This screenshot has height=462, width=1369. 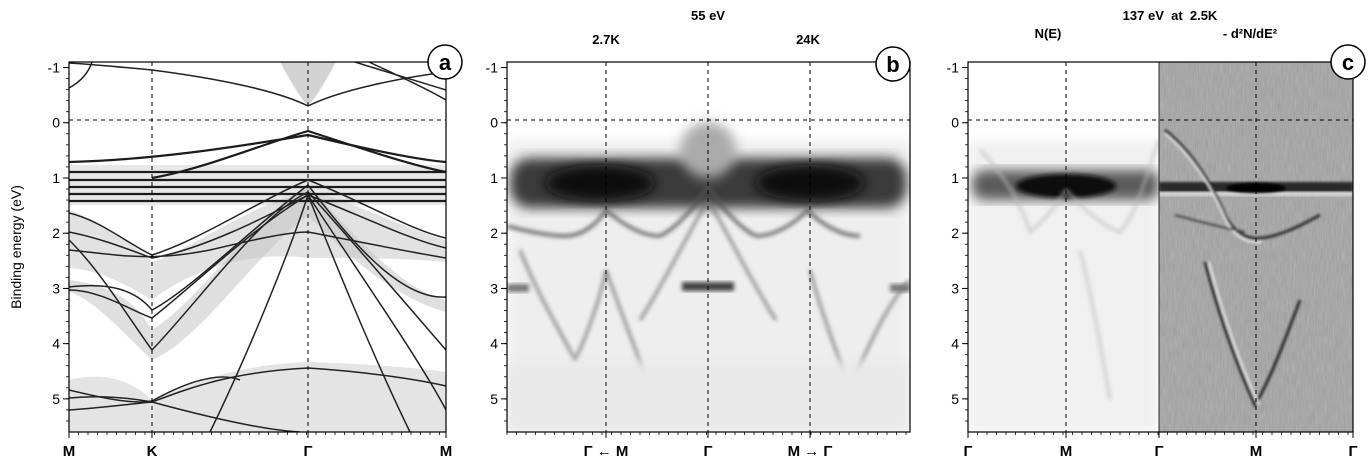 What do you see at coordinates (1256, 451) in the screenshot?
I see `panel_c-xtick-label-3: M` at bounding box center [1256, 451].